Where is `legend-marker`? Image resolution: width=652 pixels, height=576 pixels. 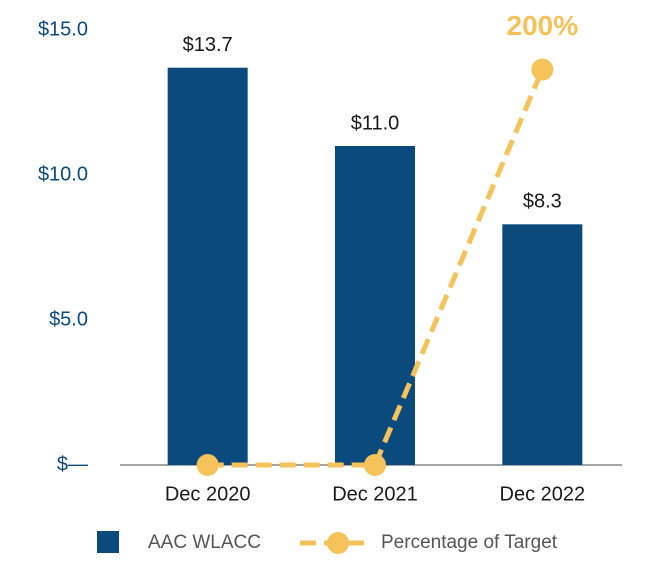
legend-marker is located at coordinates (338, 543).